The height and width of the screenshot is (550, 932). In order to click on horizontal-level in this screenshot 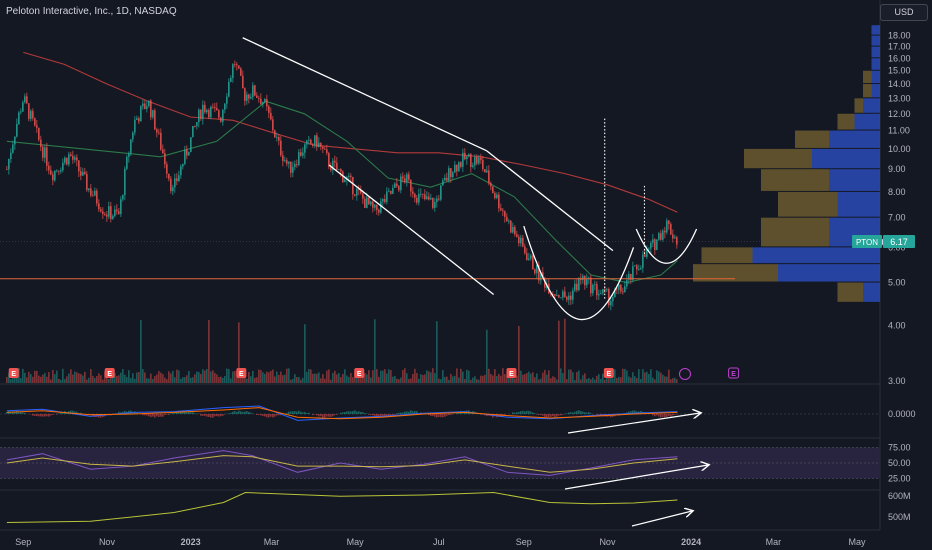, I will do `click(440, 260)`.